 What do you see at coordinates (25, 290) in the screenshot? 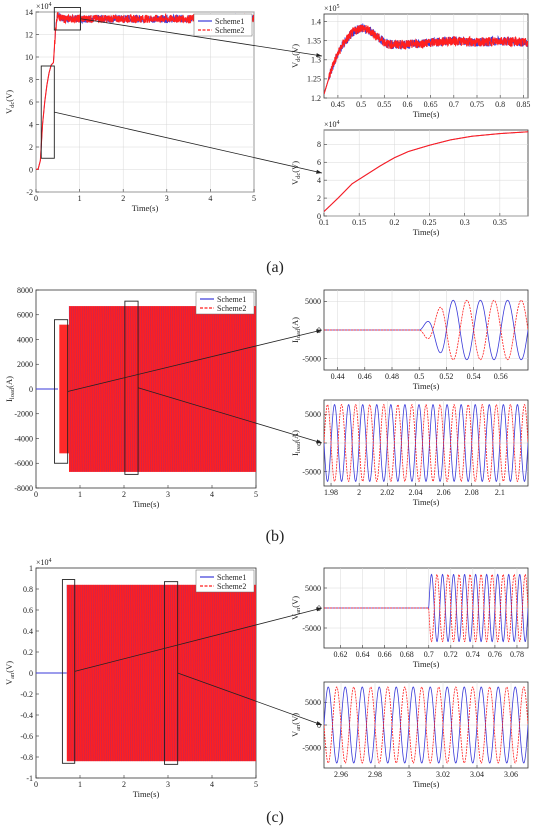
I see `y-tick-label: 8000` at bounding box center [25, 290].